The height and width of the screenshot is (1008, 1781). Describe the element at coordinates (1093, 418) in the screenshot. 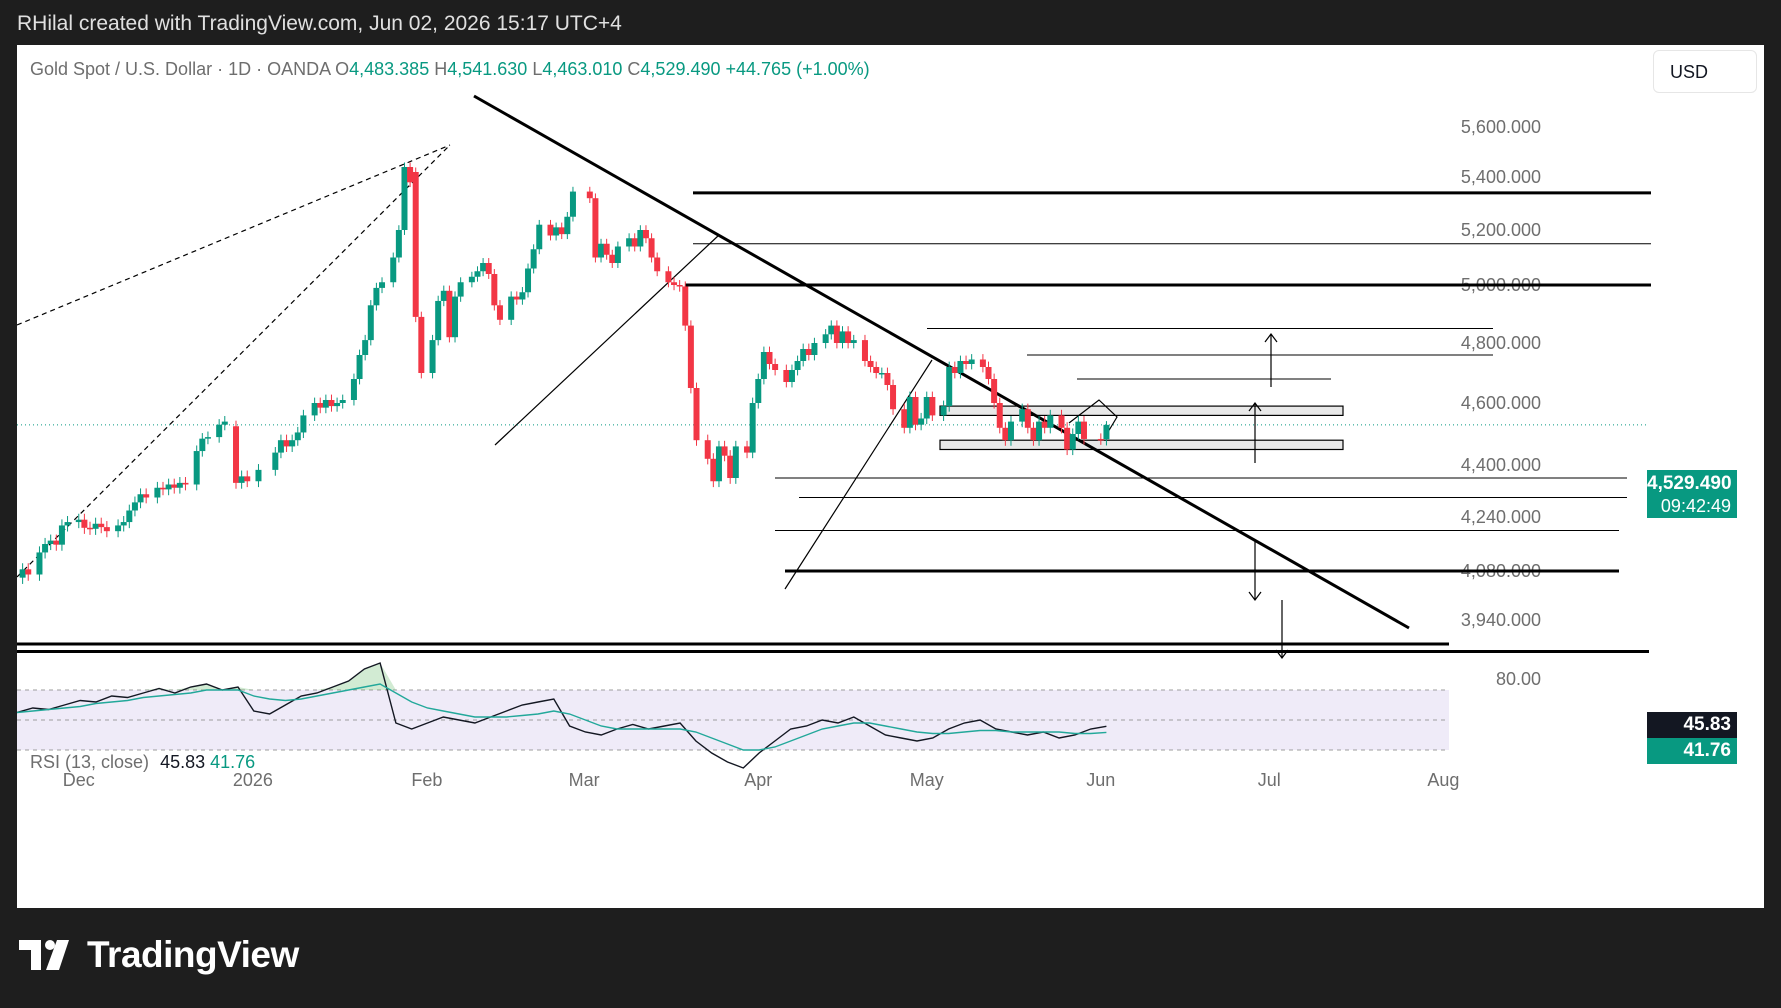

I see `flag-pattern-outline` at that location.